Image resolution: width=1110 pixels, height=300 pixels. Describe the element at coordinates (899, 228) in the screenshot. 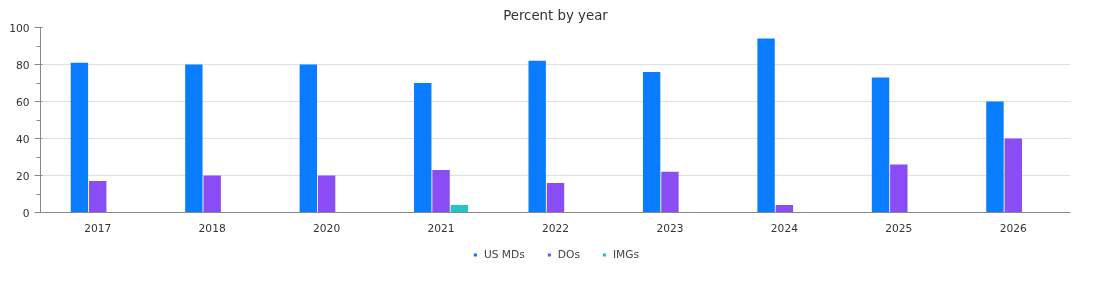

I see `x-tick-label: 2025` at that location.